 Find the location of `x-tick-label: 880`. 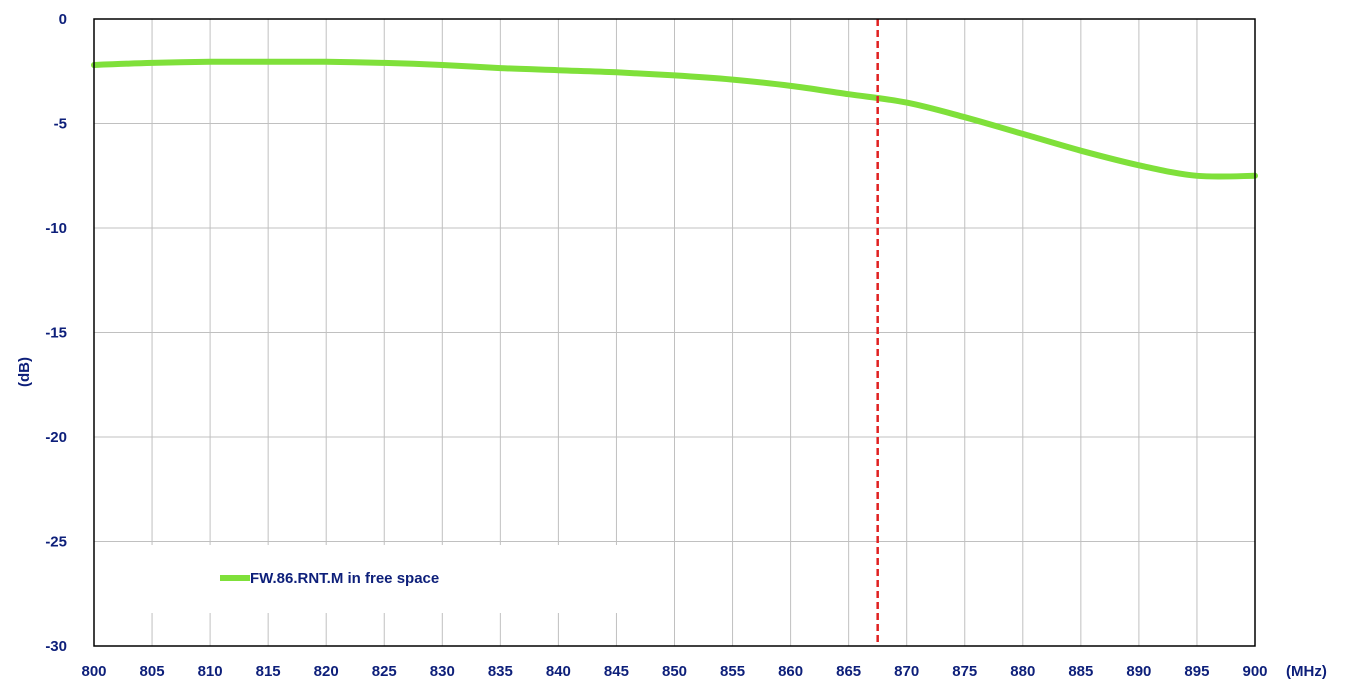

x-tick-label: 880 is located at coordinates (1022, 671).